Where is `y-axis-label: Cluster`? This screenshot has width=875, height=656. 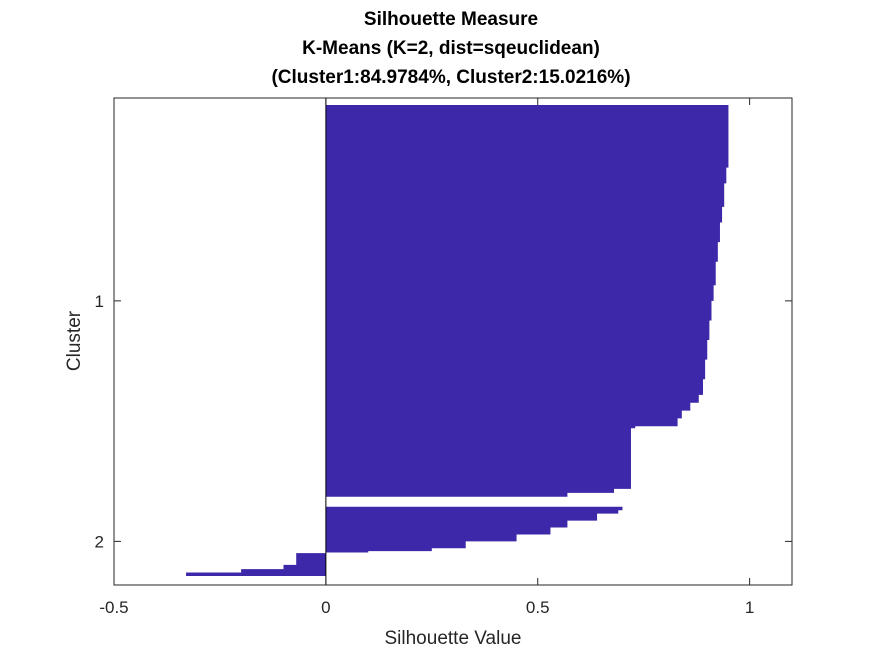 y-axis-label: Cluster is located at coordinates (74, 340).